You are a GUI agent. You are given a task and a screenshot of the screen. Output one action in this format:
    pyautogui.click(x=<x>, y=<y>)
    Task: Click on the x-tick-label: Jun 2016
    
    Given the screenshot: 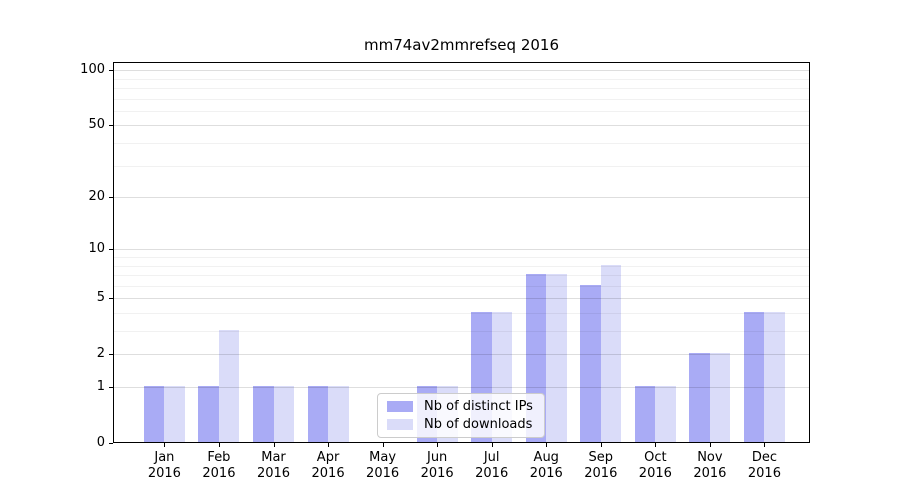 What is the action you would take?
    pyautogui.click(x=437, y=465)
    